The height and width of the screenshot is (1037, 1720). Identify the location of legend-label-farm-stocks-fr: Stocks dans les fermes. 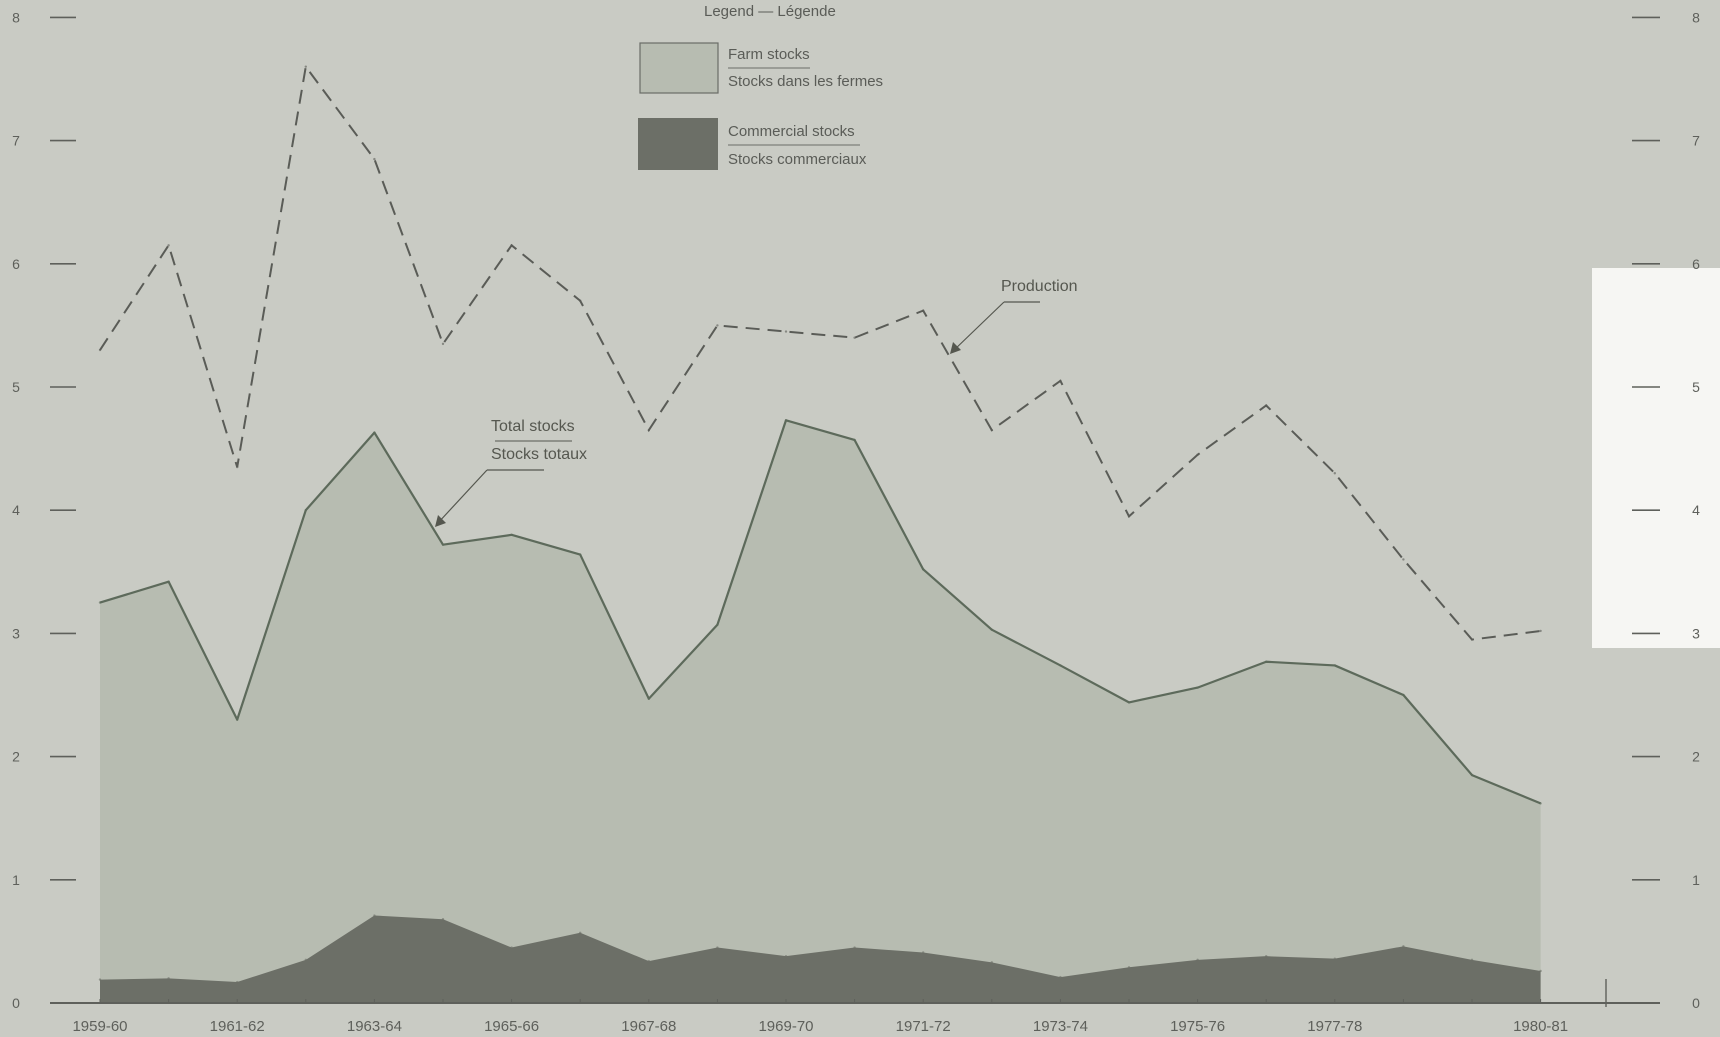
(805, 81).